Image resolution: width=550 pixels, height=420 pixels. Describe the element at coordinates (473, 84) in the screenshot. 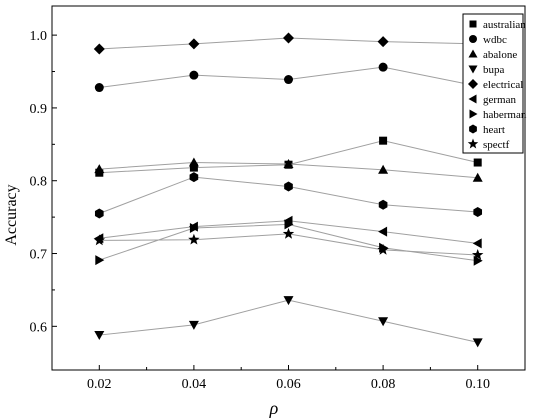

I see `legend-marker-electrical` at that location.